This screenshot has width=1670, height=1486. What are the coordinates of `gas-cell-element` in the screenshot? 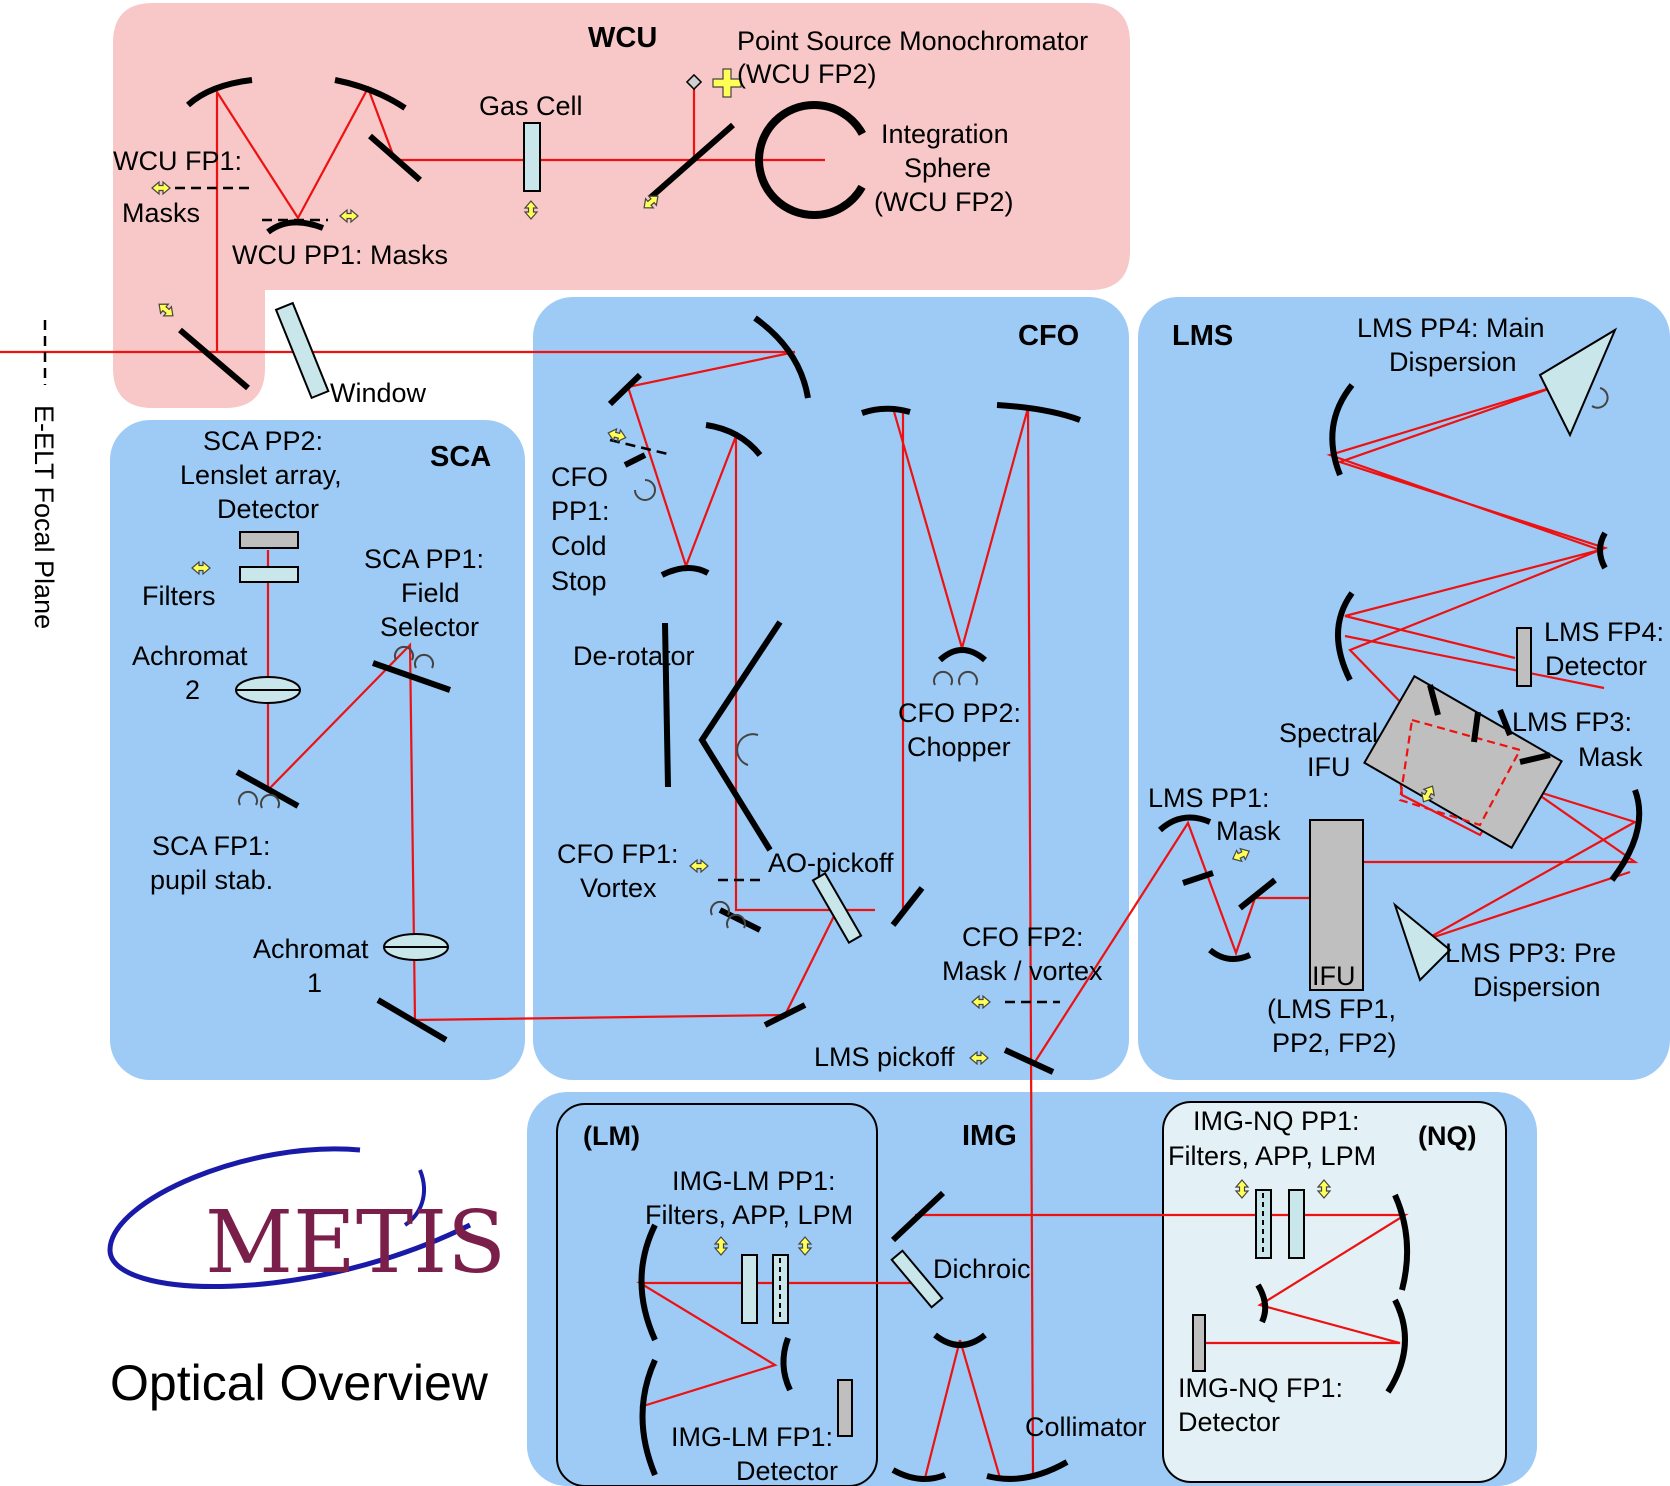 It's located at (532, 157).